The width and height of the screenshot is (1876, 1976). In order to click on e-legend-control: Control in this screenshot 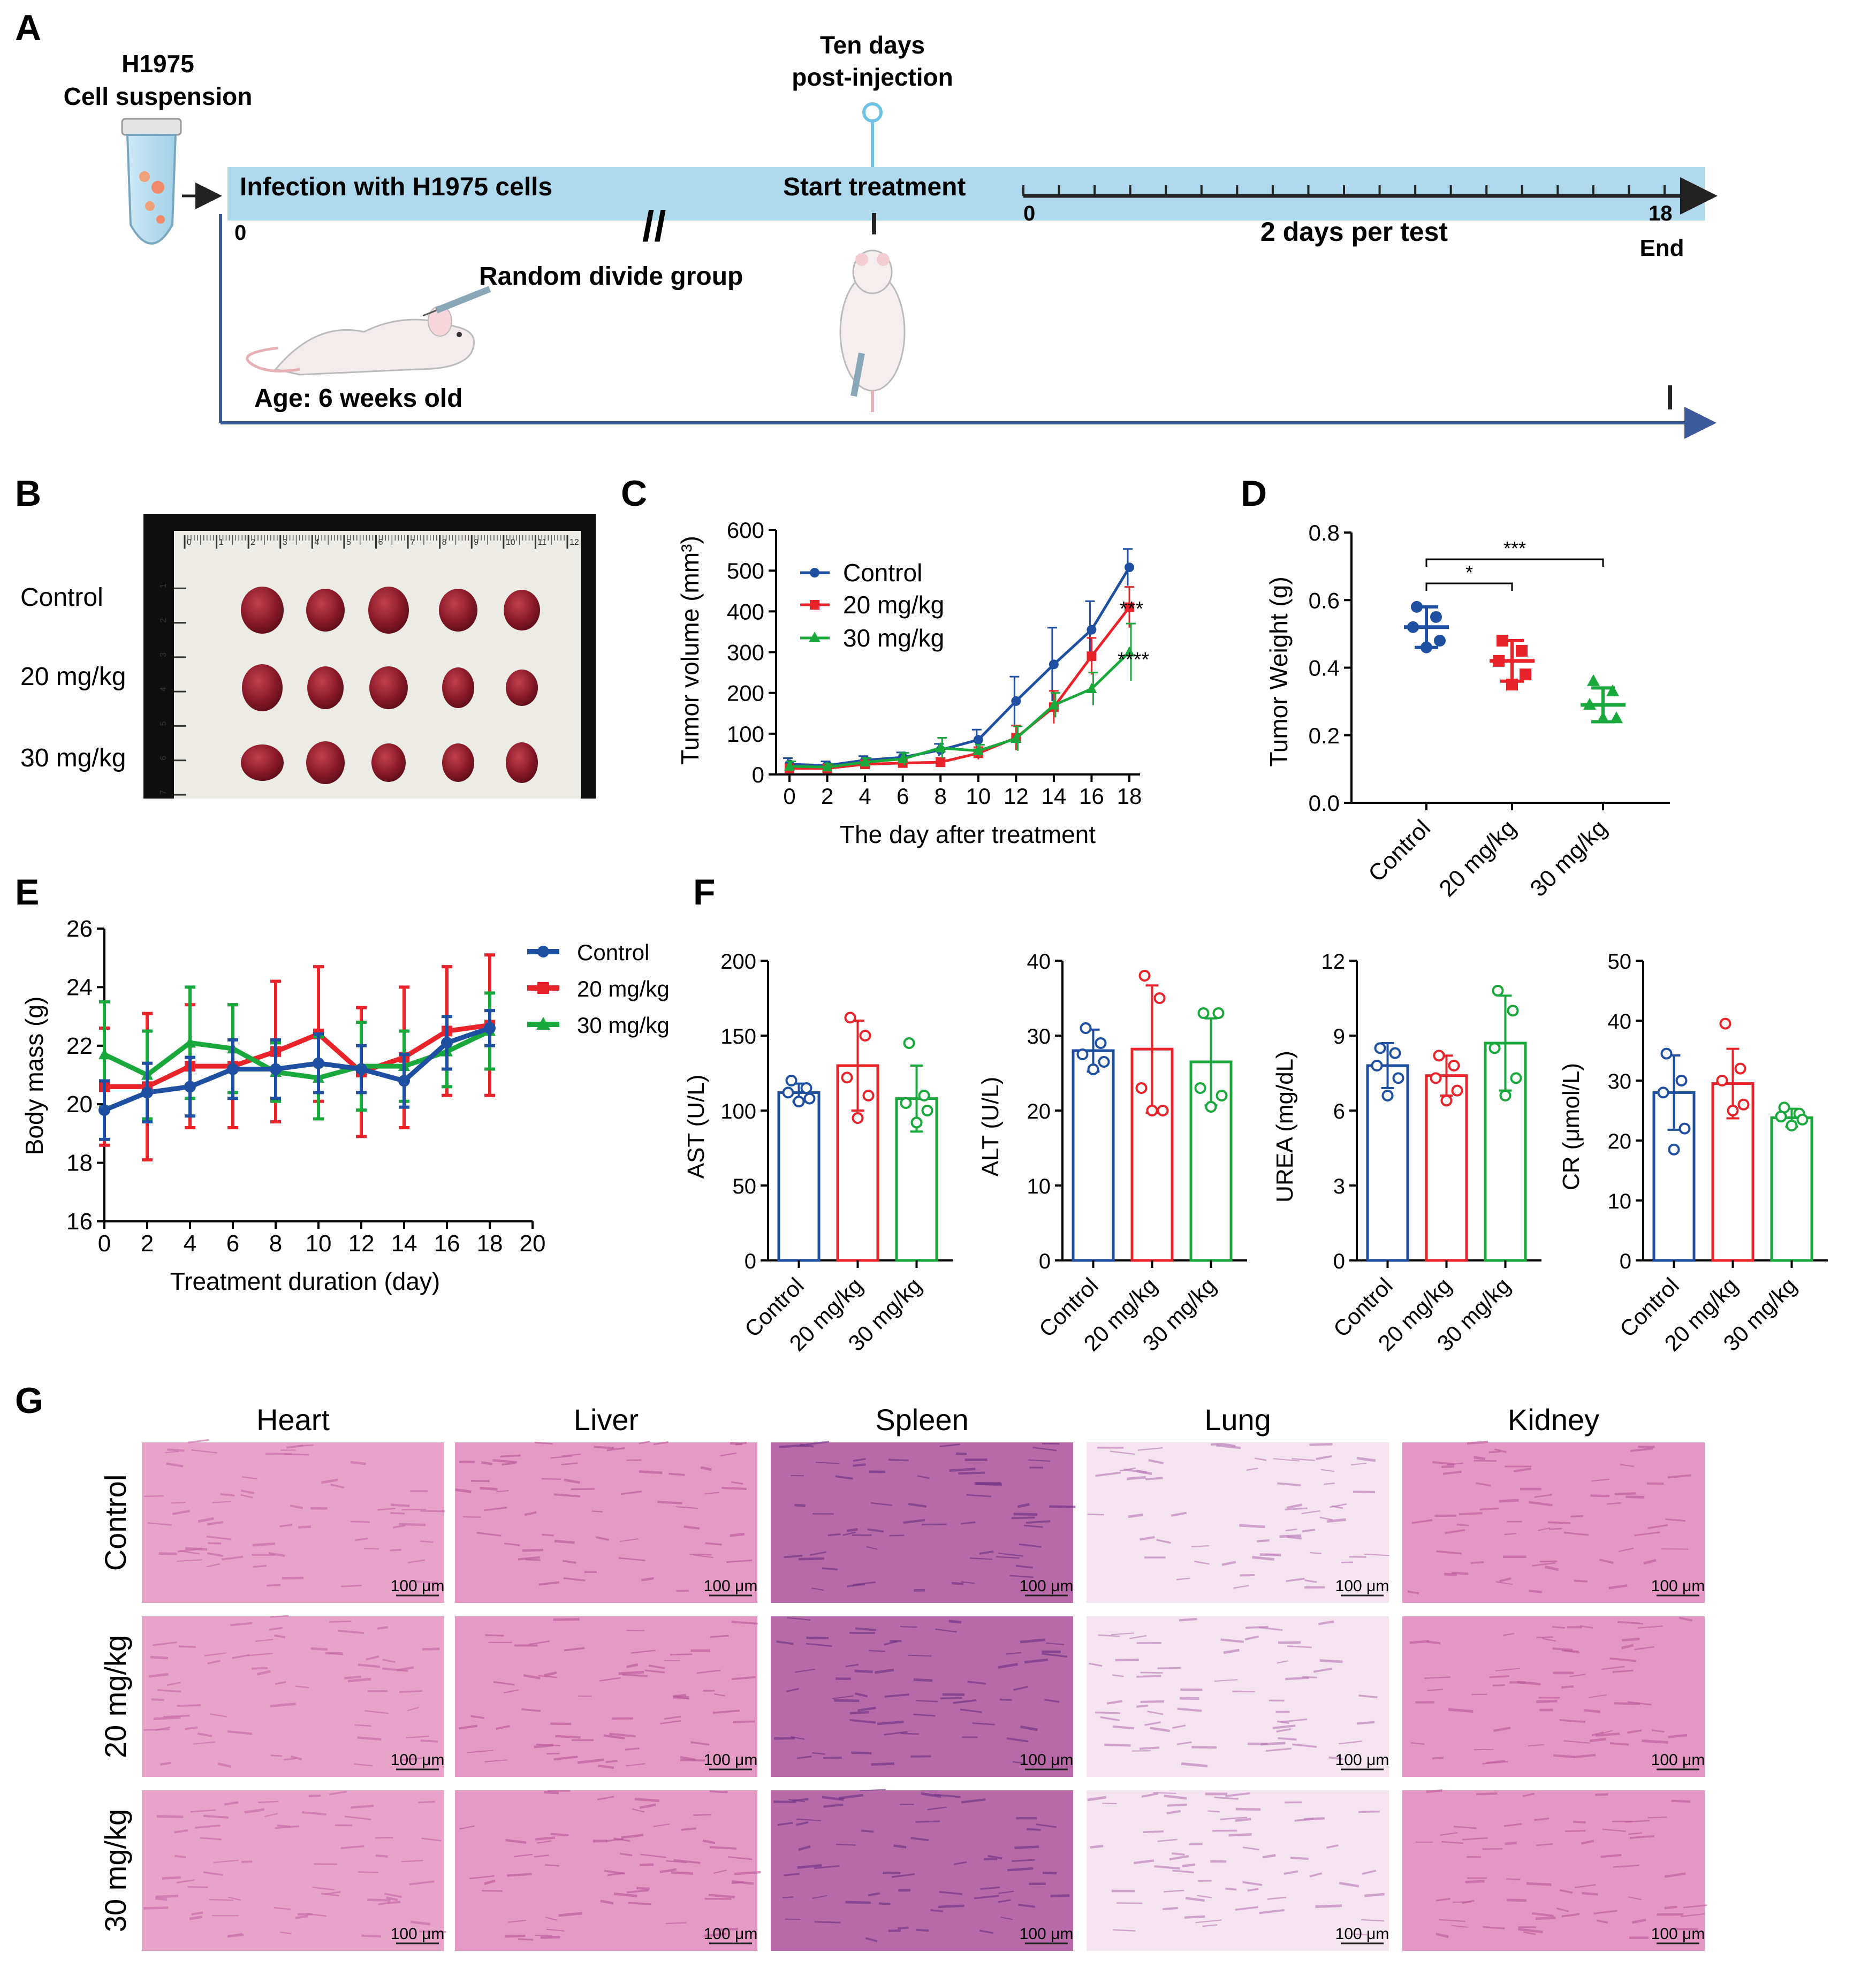, I will do `click(613, 952)`.